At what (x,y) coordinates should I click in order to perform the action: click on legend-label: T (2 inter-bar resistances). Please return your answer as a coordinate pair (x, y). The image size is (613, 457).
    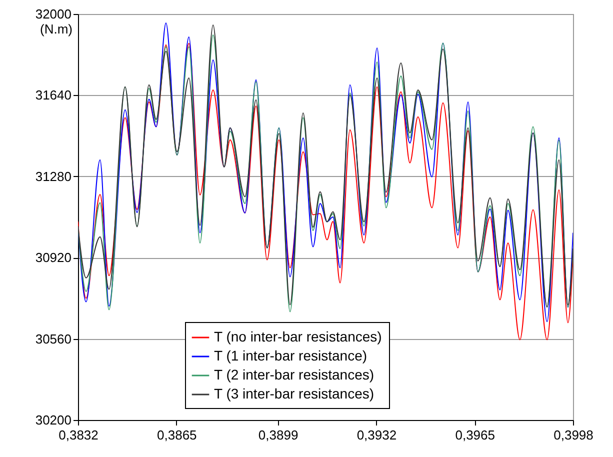
    Looking at the image, I should click on (294, 374).